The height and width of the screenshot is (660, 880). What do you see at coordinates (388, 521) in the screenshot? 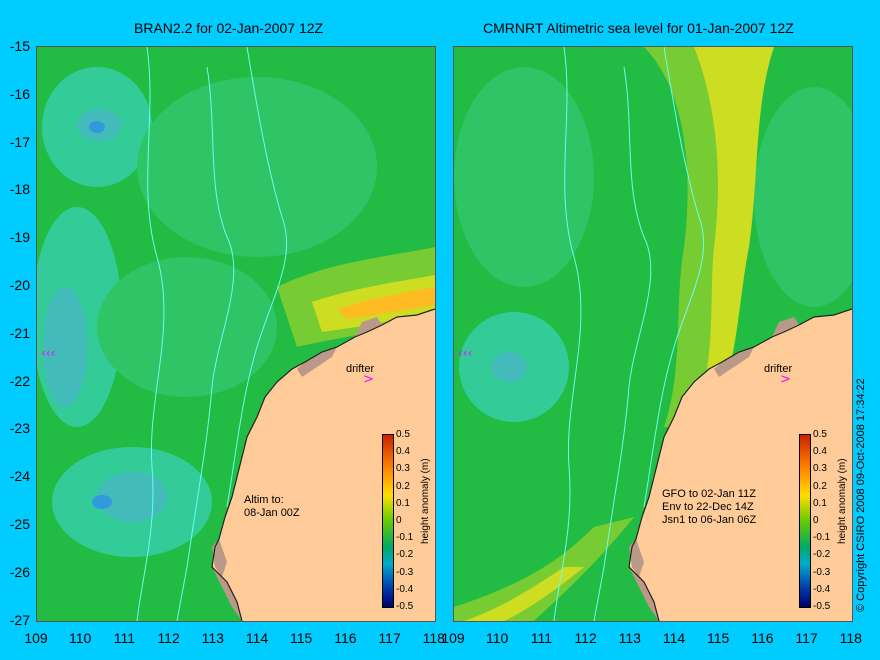
I see `left-colorbar` at bounding box center [388, 521].